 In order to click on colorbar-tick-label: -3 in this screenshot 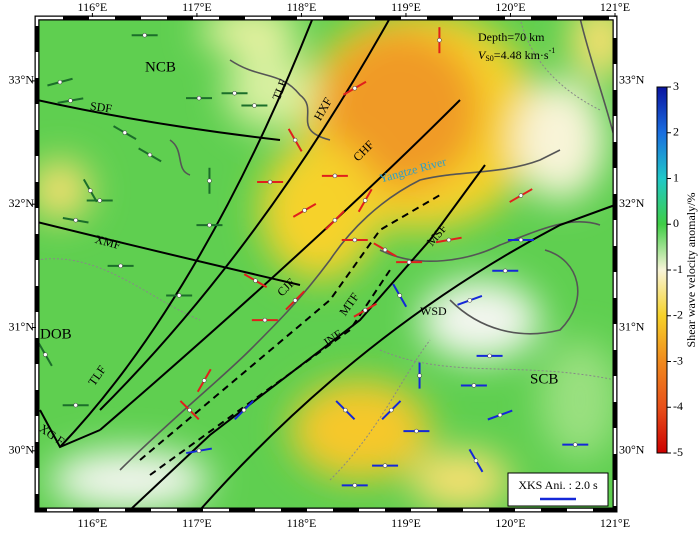, I will do `click(678, 360)`.